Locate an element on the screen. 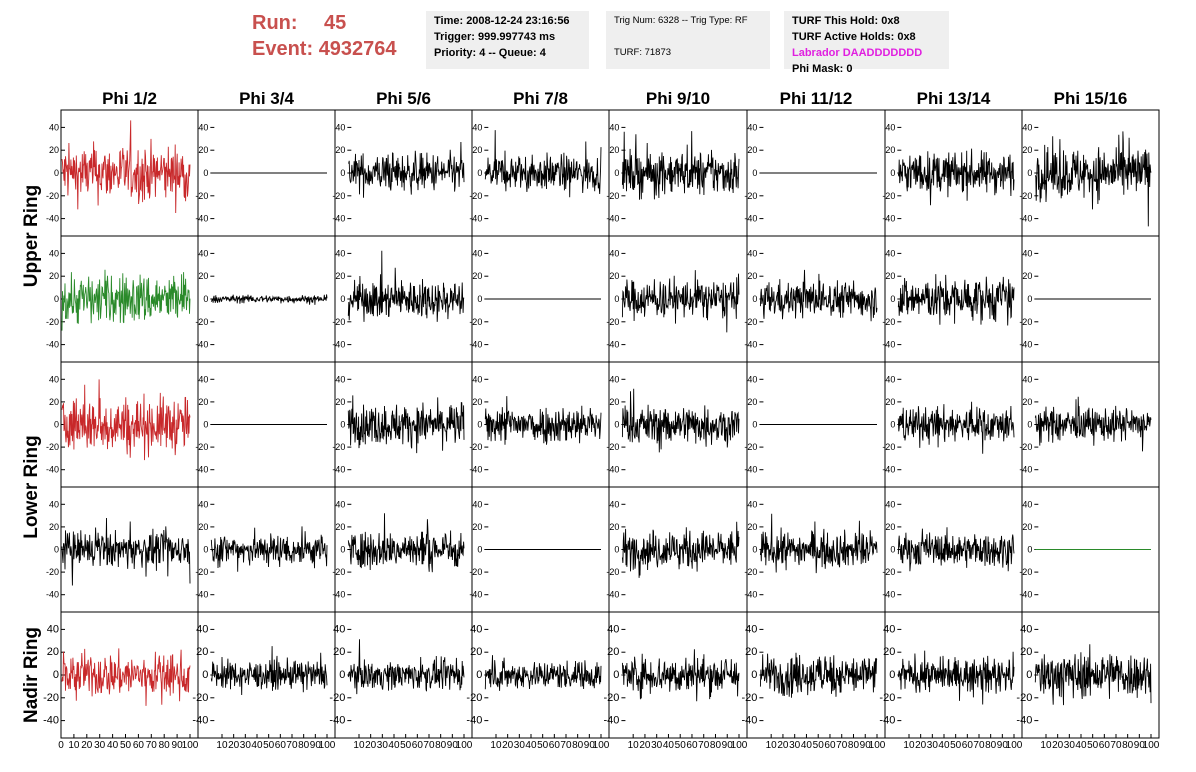 The image size is (1196, 772). trig-num-text: Trig Num: 6328 -- Trig Type: RF is located at coordinates (681, 20).